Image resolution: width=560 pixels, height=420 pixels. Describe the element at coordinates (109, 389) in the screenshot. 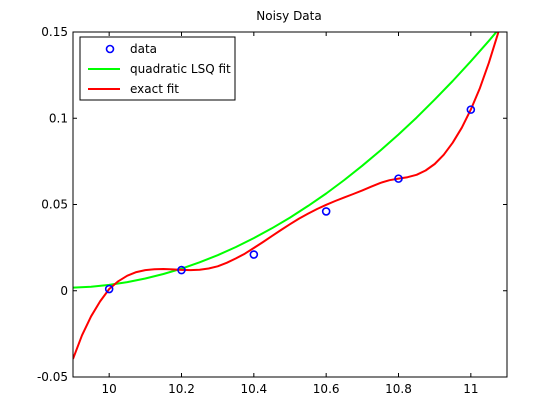

I see `x-tick-label: 10` at that location.